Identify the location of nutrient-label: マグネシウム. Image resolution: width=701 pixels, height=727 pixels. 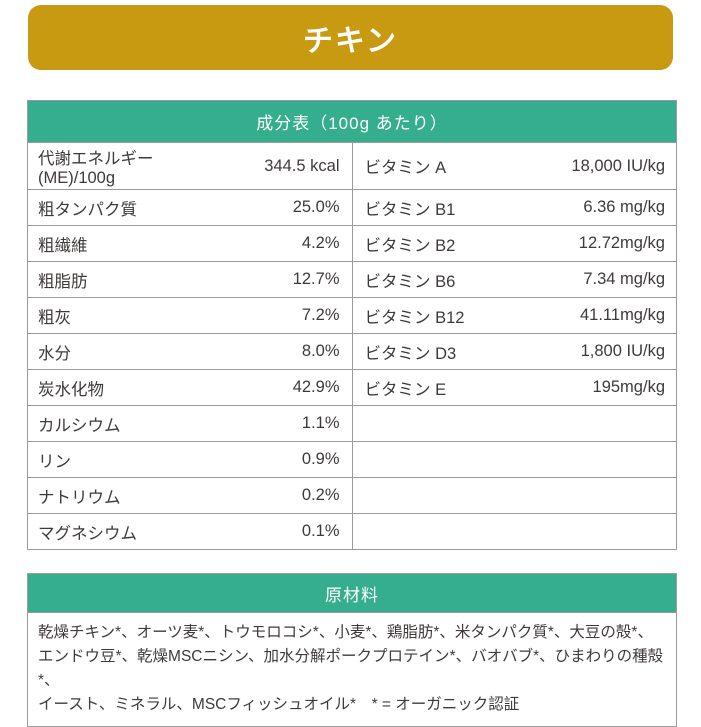
(108, 531).